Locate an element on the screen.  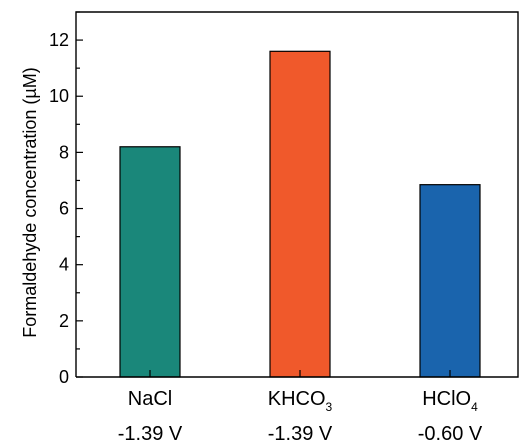
category-label: HClO4 is located at coordinates (450, 401).